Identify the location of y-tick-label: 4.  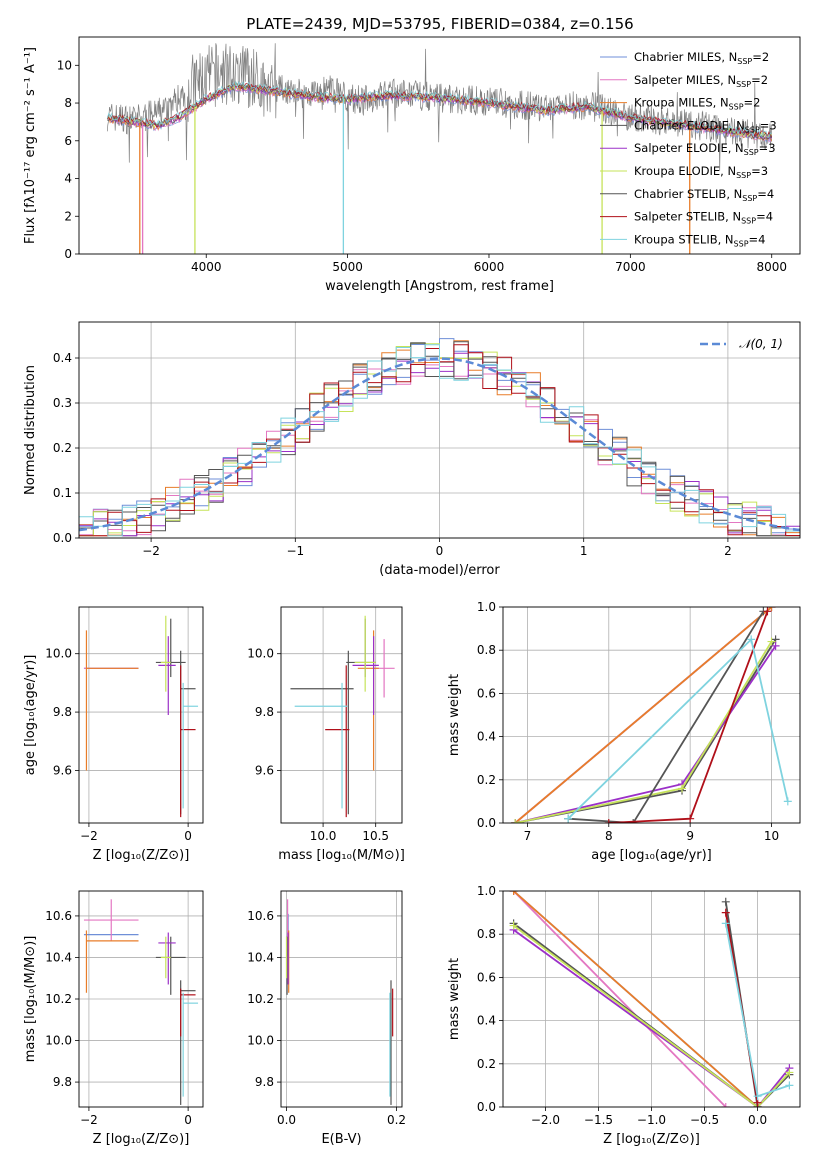
(68, 179).